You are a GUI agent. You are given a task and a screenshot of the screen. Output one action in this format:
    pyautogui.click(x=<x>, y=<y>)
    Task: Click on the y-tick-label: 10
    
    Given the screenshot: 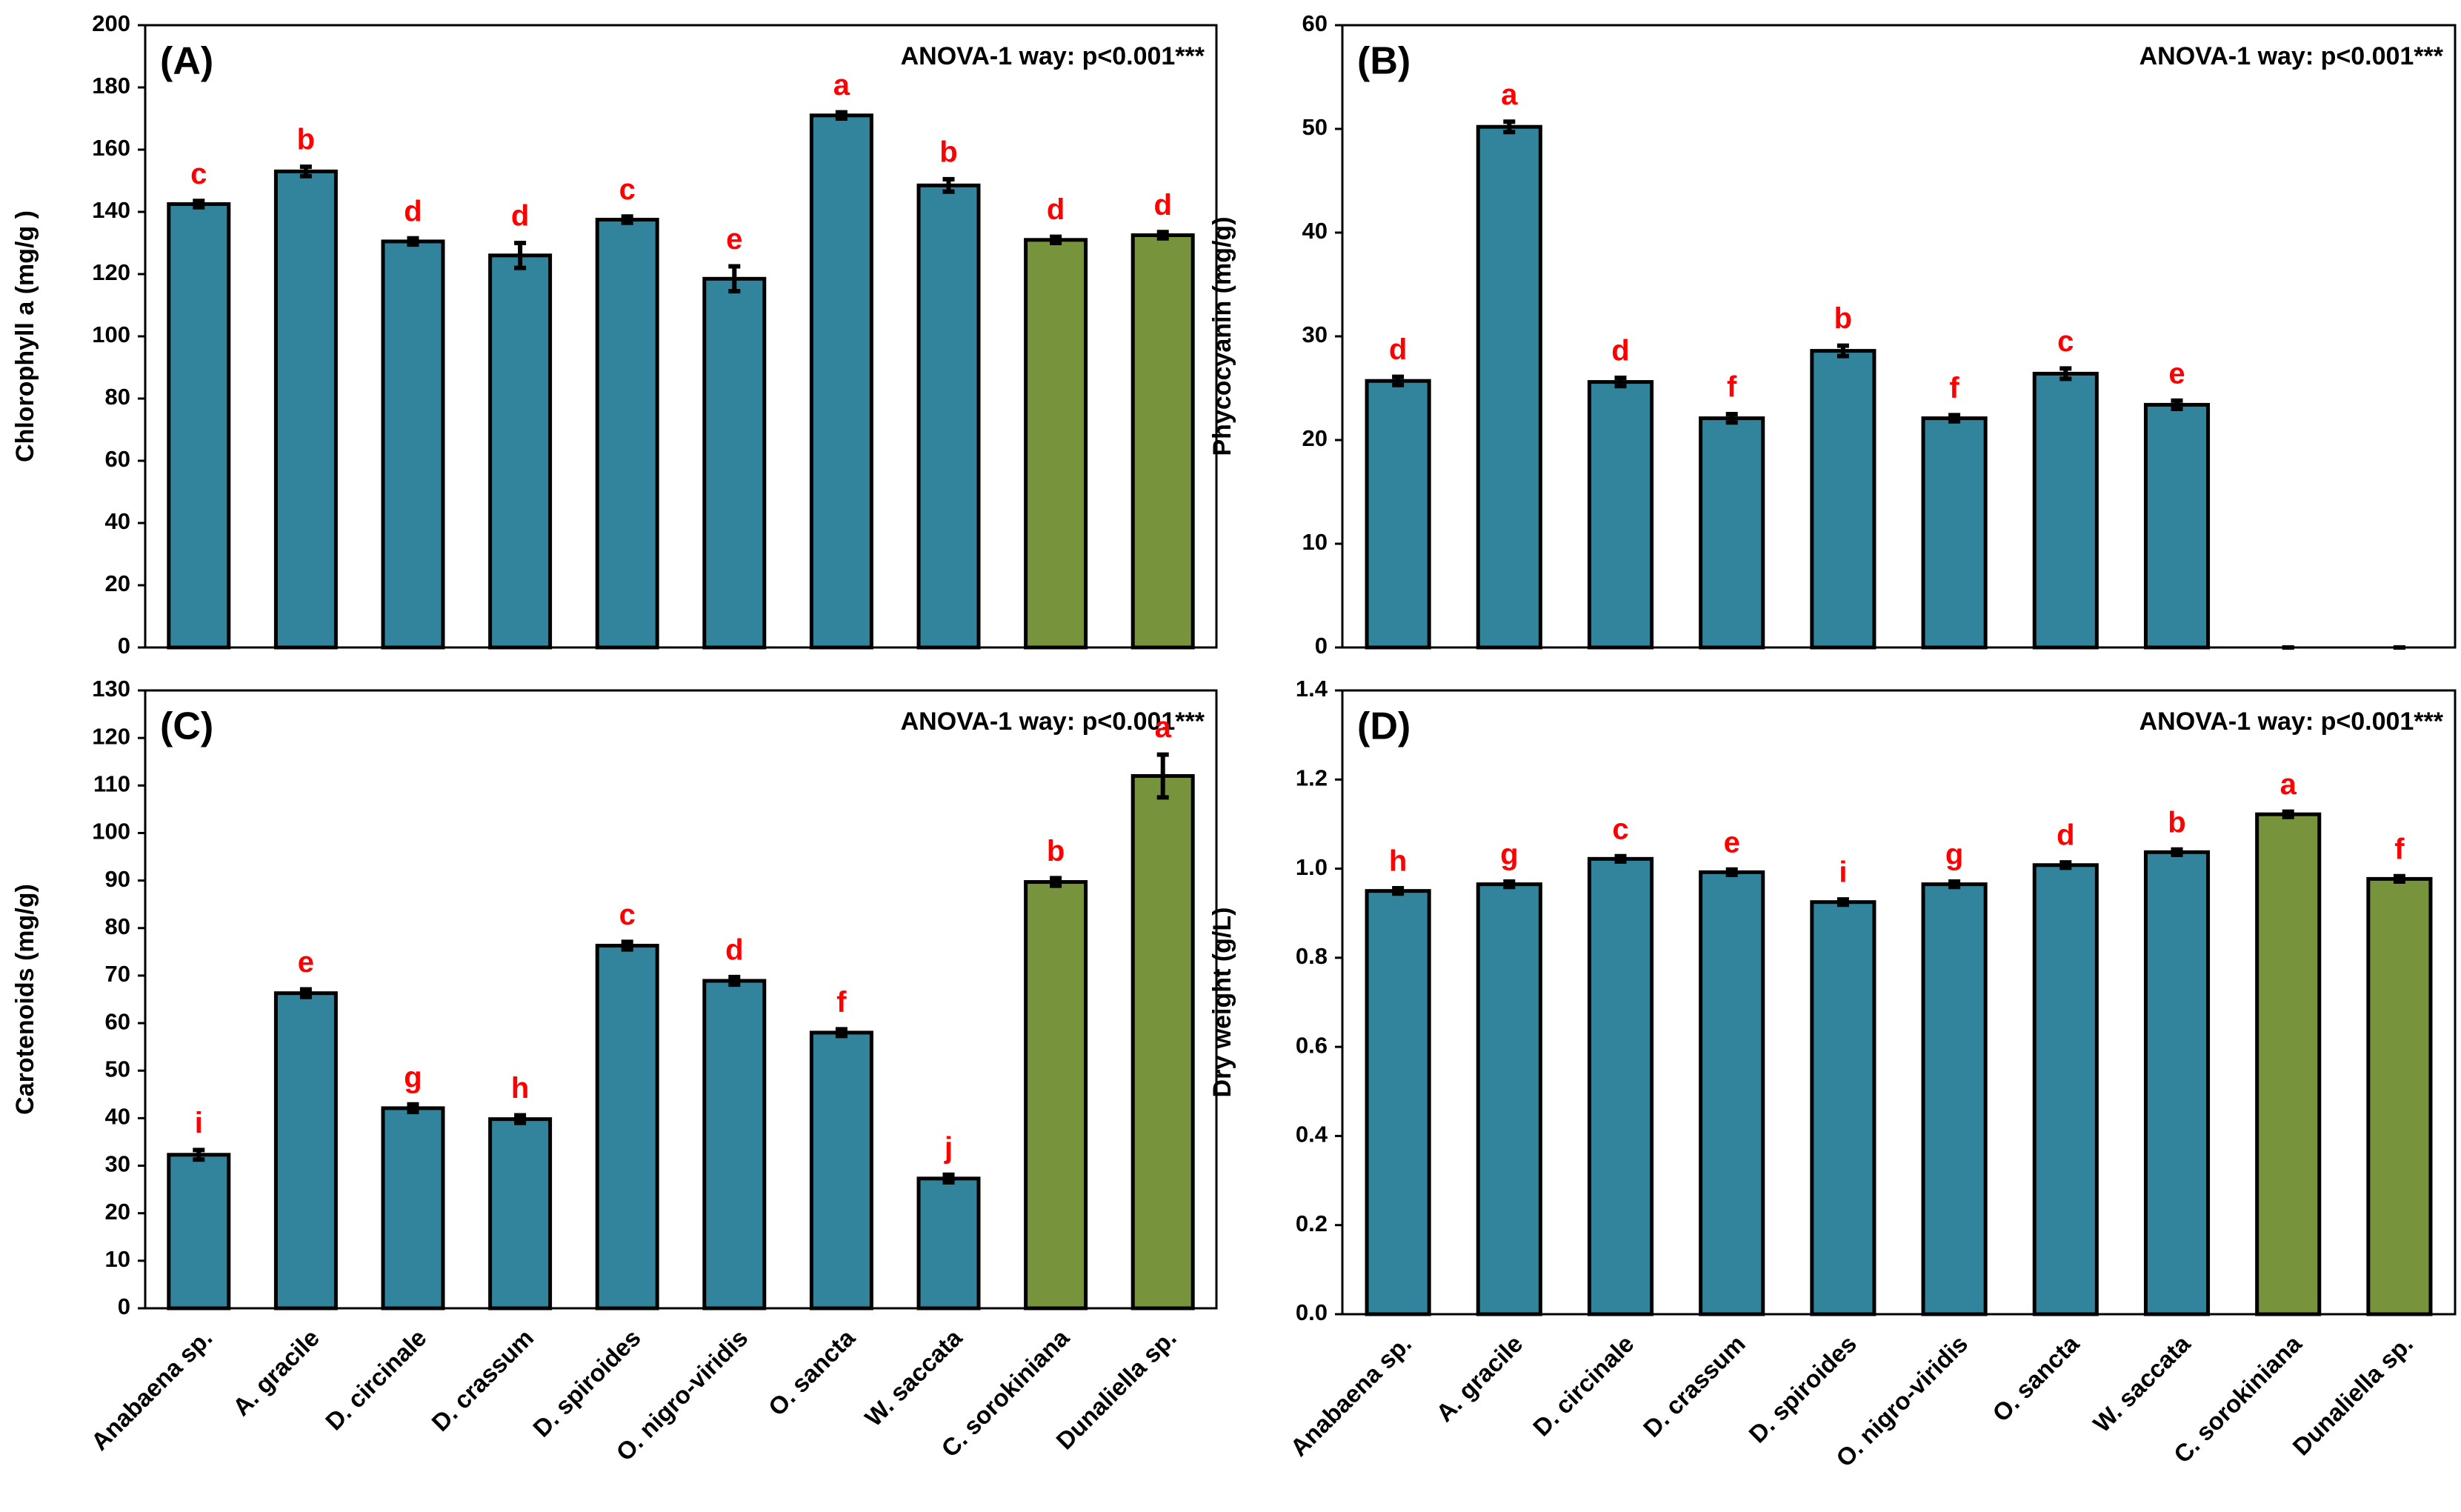 What is the action you would take?
    pyautogui.click(x=117, y=1259)
    